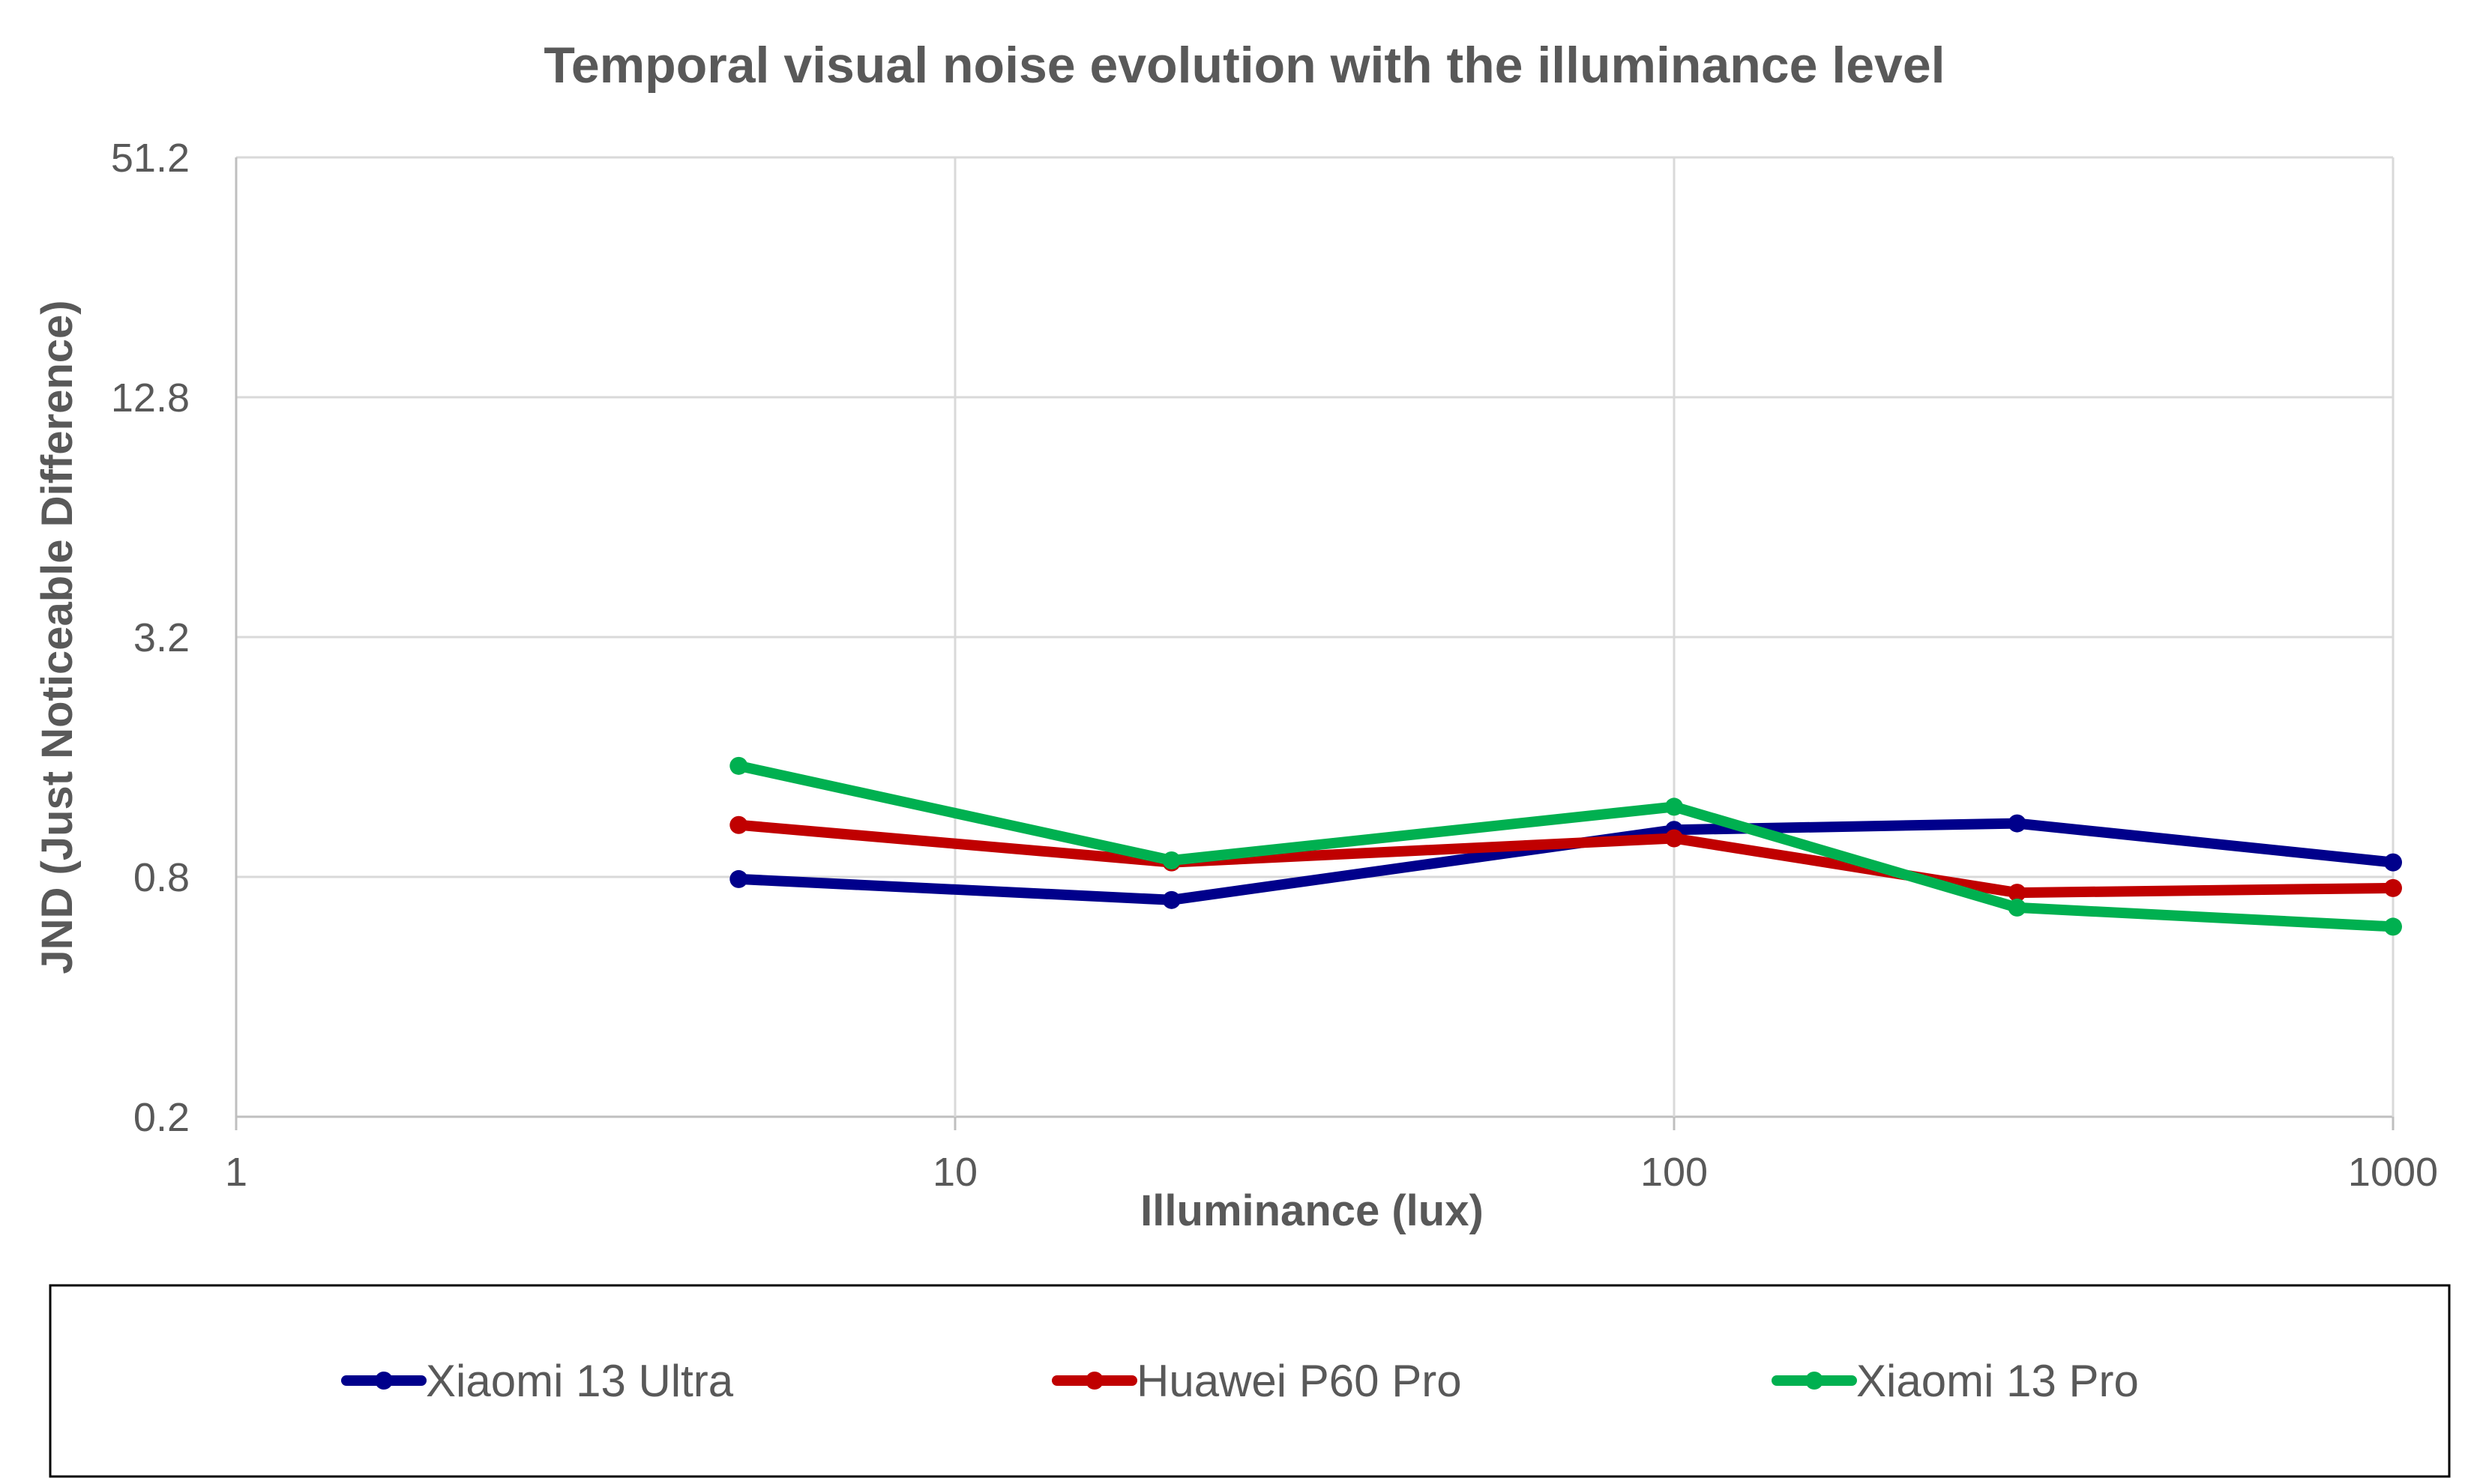 The width and height of the screenshot is (2474, 1484). I want to click on y-tick-label: 0.2, so click(161, 1118).